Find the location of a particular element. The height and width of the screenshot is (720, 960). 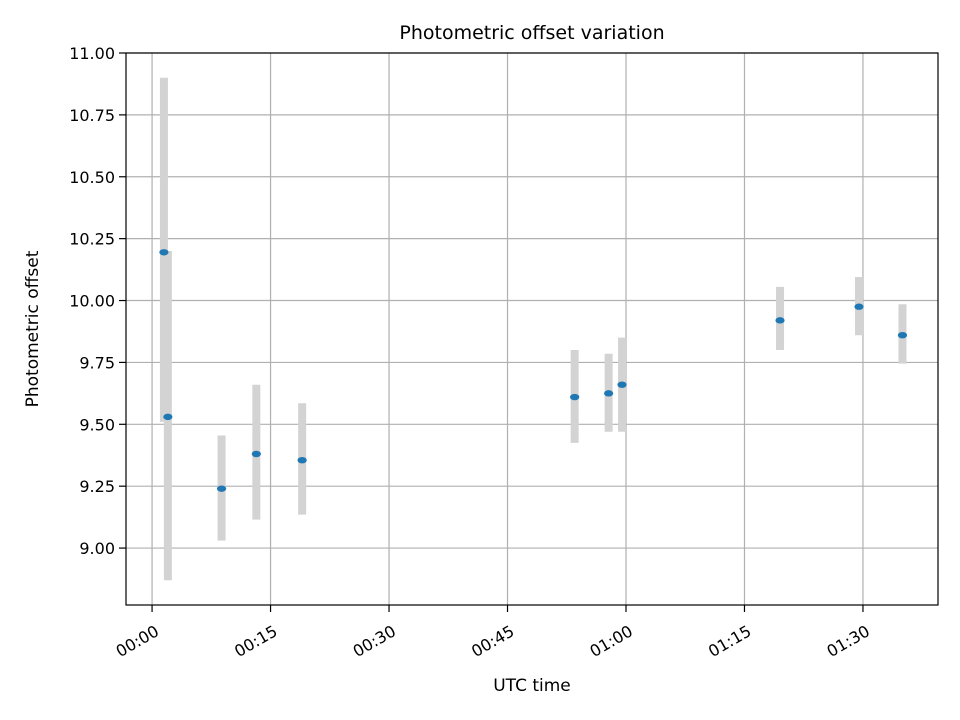

y-tick-label: 10.50 is located at coordinates (92, 177).